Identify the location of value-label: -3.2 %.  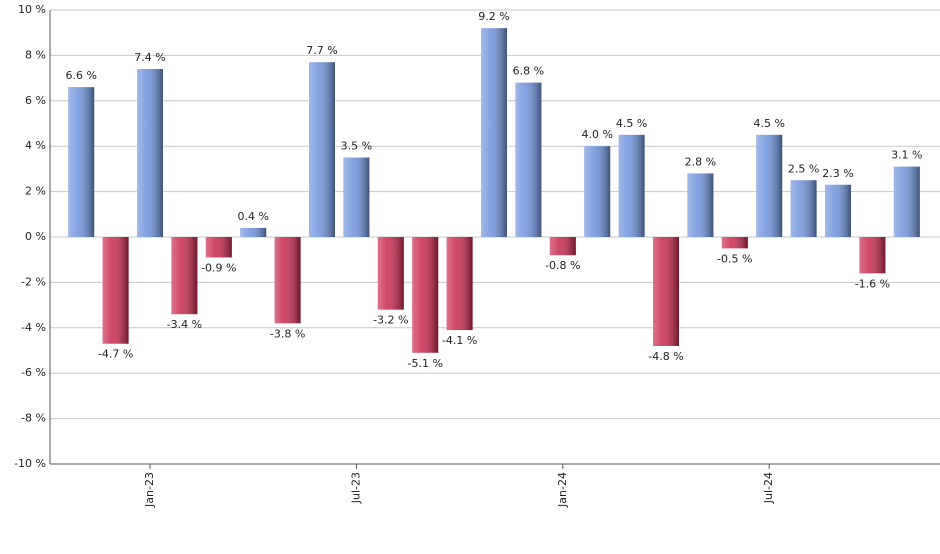
(390, 320).